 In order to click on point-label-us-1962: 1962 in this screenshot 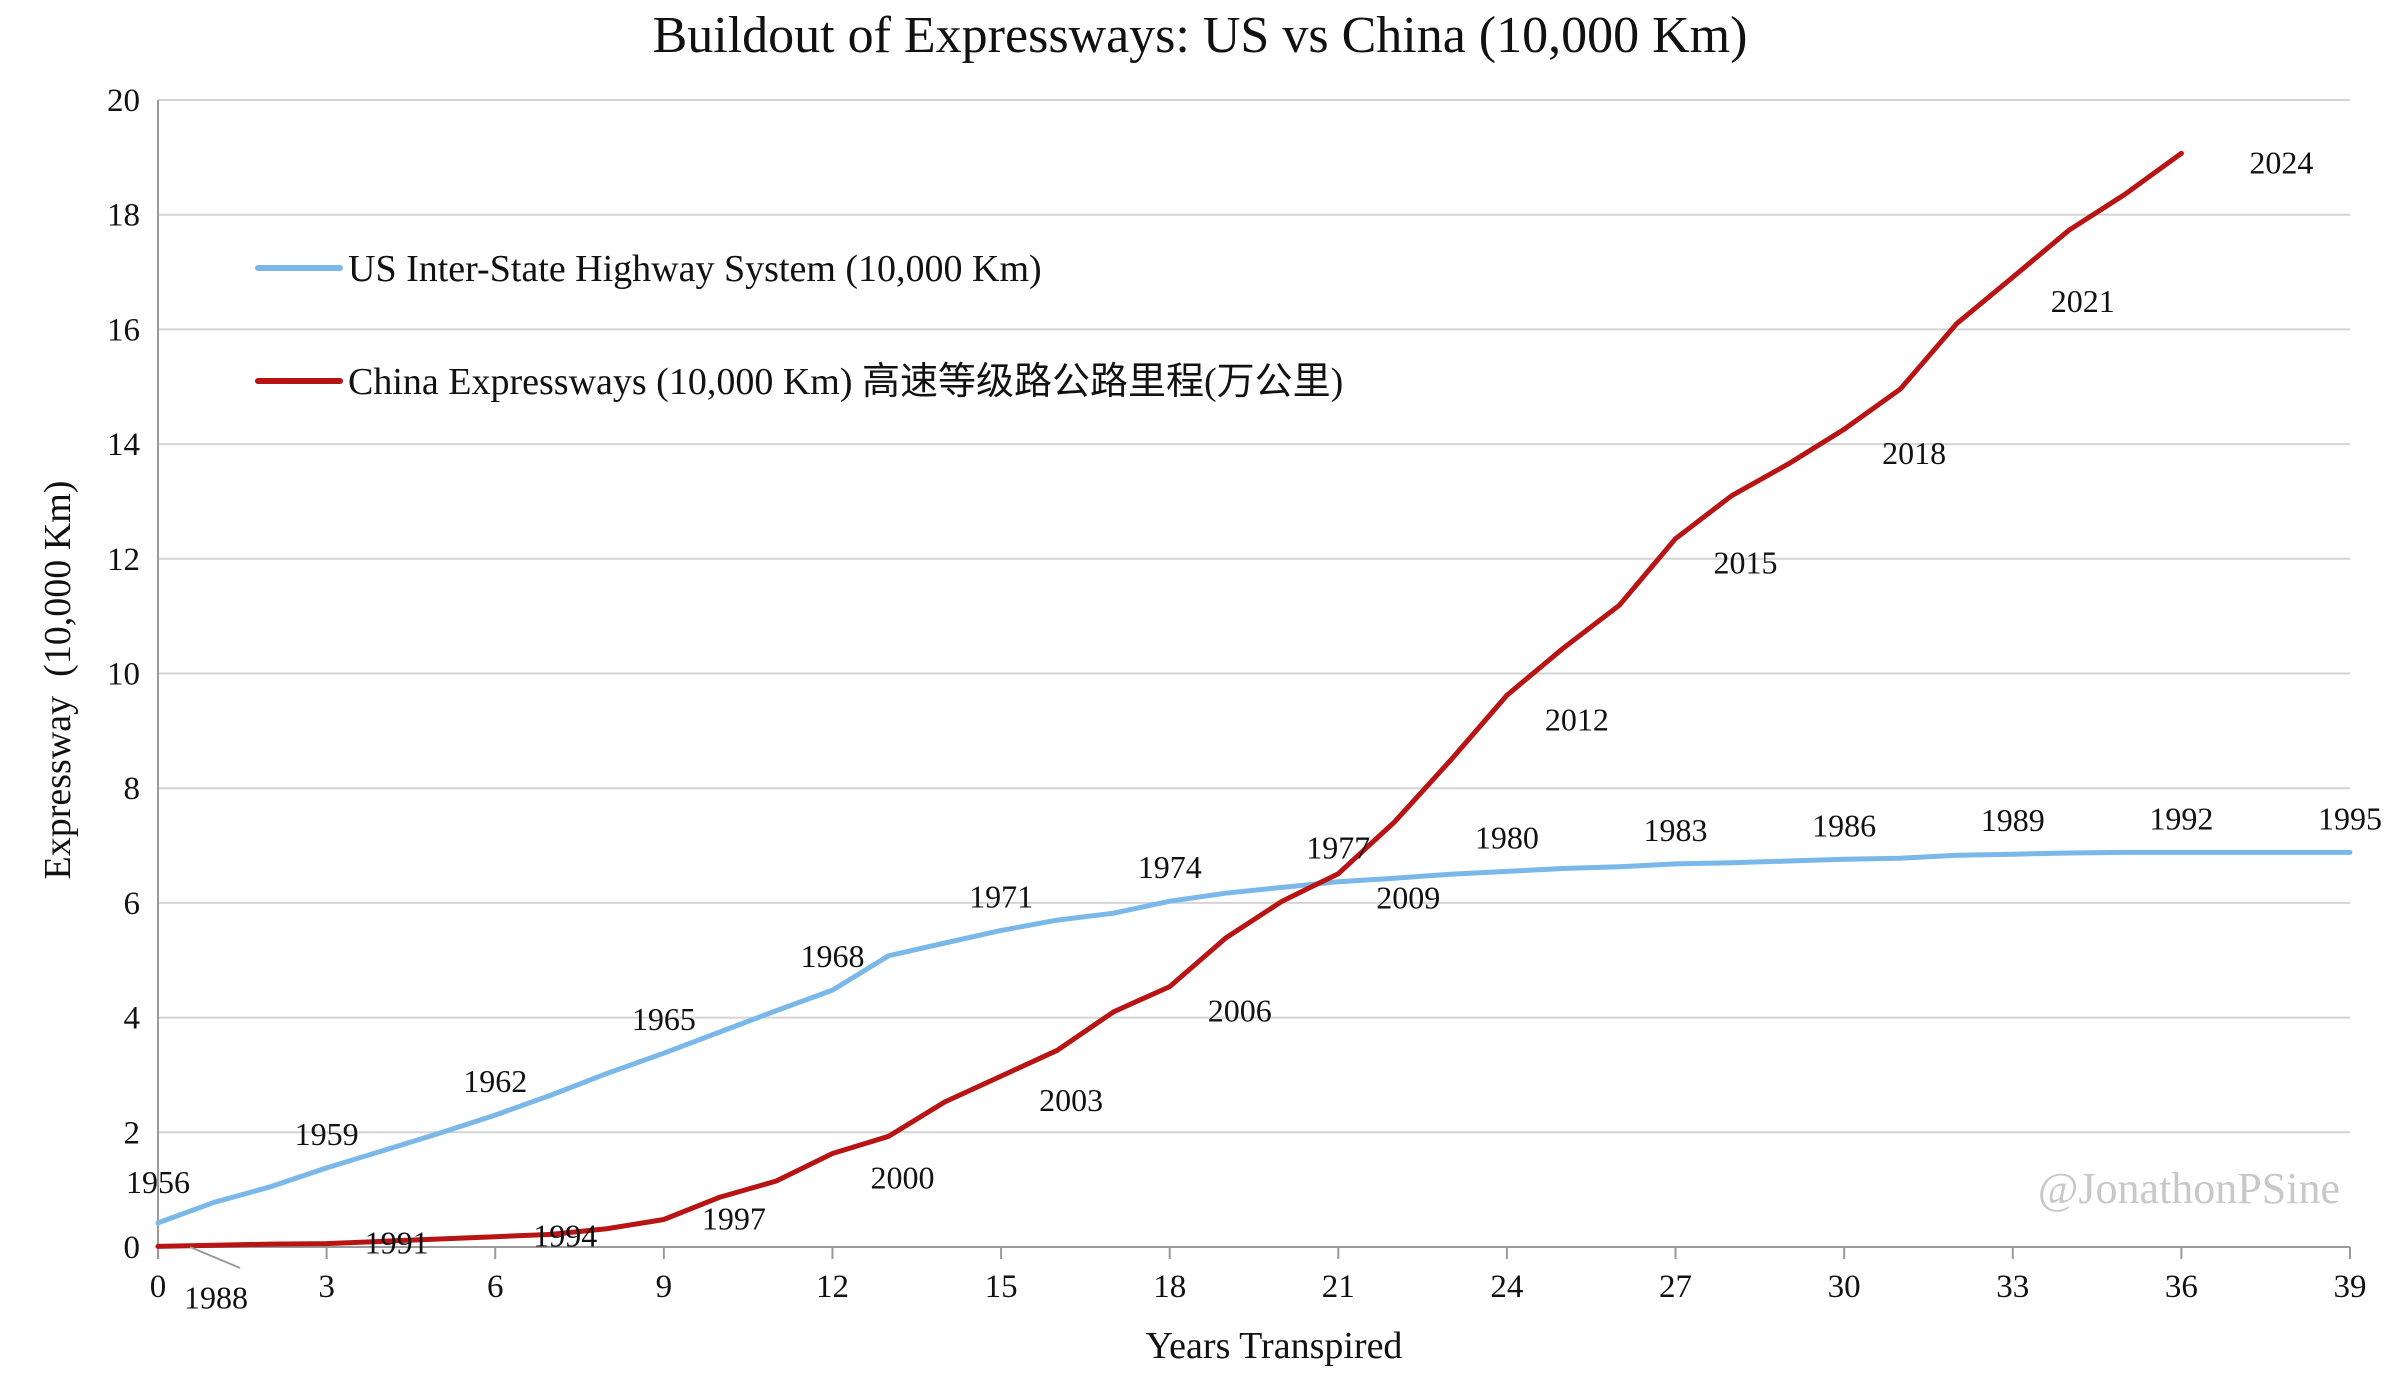, I will do `click(495, 1081)`.